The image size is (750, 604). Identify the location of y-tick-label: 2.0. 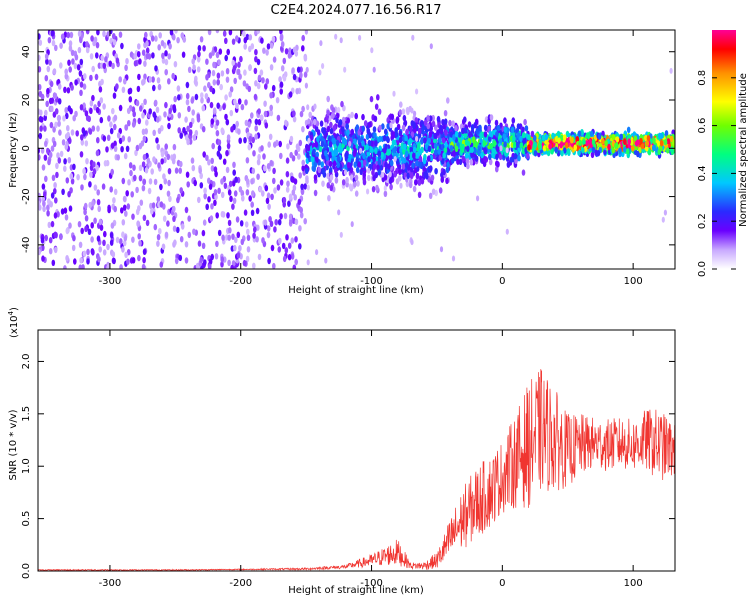
(26, 361).